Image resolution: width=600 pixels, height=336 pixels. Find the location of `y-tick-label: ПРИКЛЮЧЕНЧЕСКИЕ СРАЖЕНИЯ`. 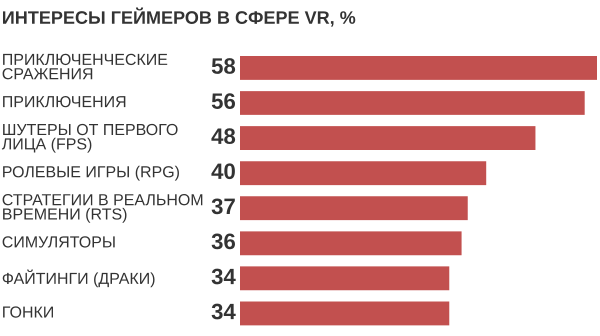

y-tick-label: ПРИКЛЮЧЕНЧЕСКИЕ СРАЖЕНИЯ is located at coordinates (85, 67).